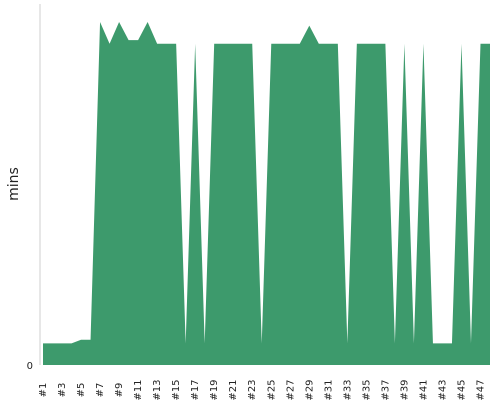 The height and width of the screenshot is (400, 500). Describe the element at coordinates (14, 184) in the screenshot. I see `y-axis-title: mins` at that location.